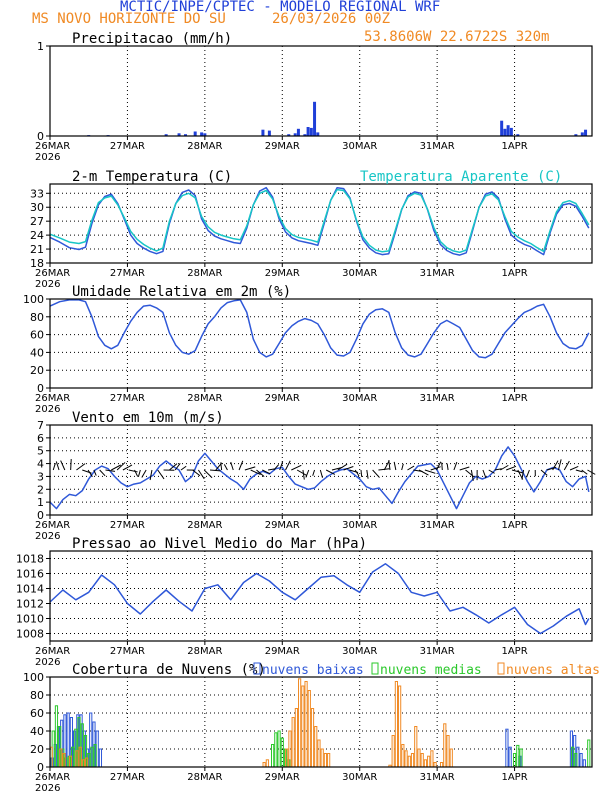 This screenshot has height=792, width=612. What do you see at coordinates (40, 464) in the screenshot?
I see `y-tick-label: 4` at bounding box center [40, 464].